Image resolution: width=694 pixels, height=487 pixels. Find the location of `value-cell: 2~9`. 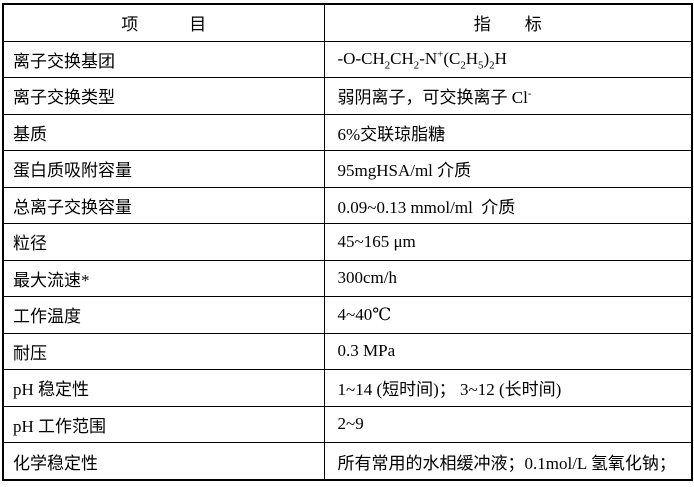

value-cell: 2~9 is located at coordinates (508, 424).